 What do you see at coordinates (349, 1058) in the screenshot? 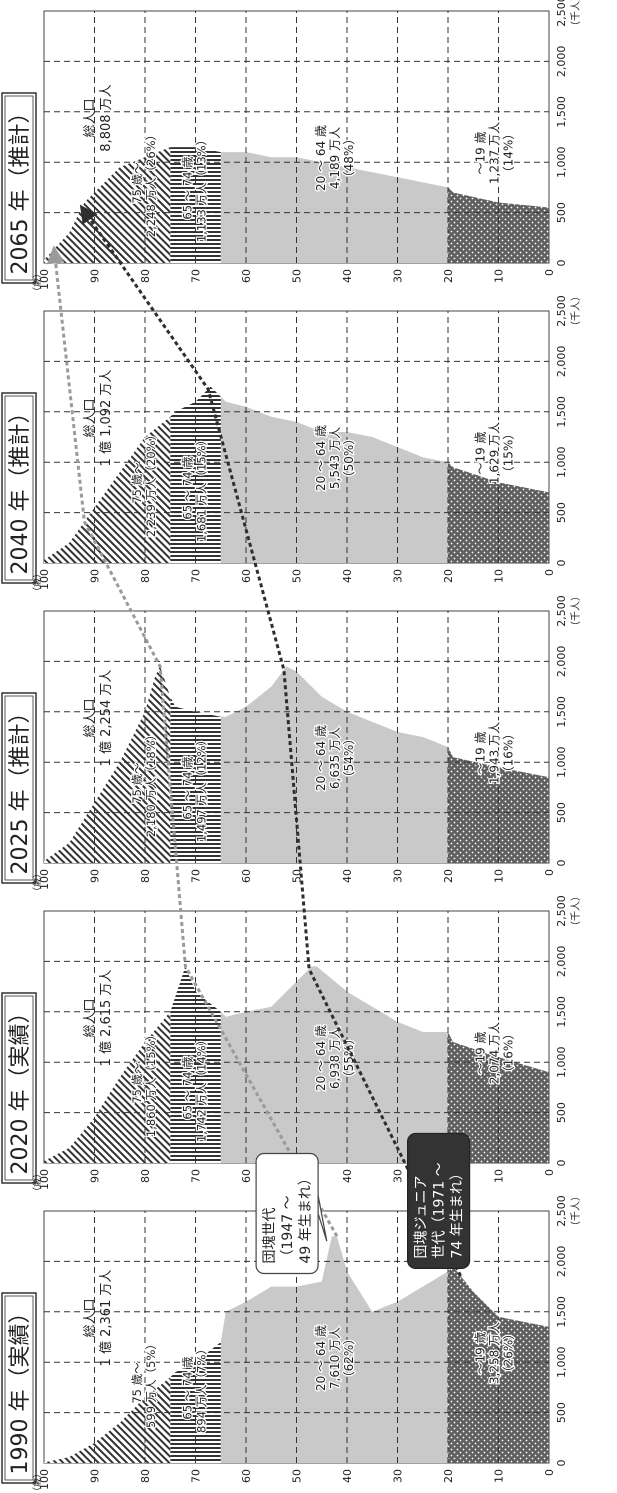
I see `segment-label: （55%）` at bounding box center [349, 1058].